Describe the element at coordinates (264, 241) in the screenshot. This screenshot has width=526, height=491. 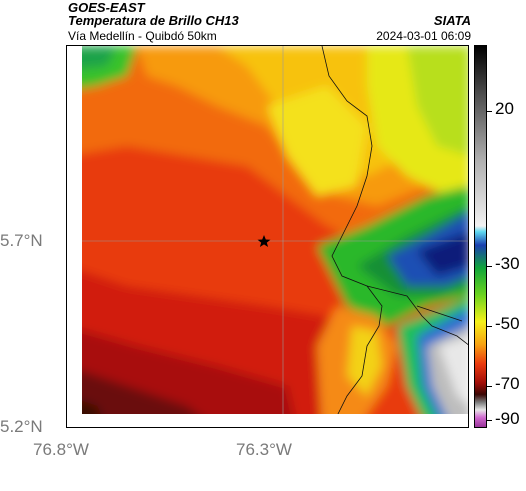
I see `star-icon` at that location.